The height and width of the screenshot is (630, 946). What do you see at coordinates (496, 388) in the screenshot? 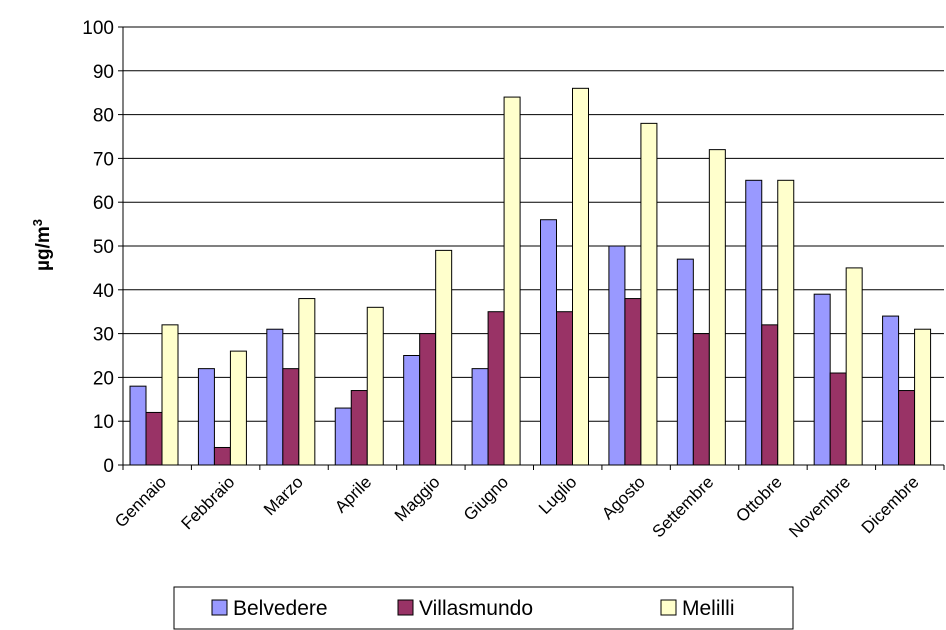
I see `bar-villasmundo-giugno` at bounding box center [496, 388].